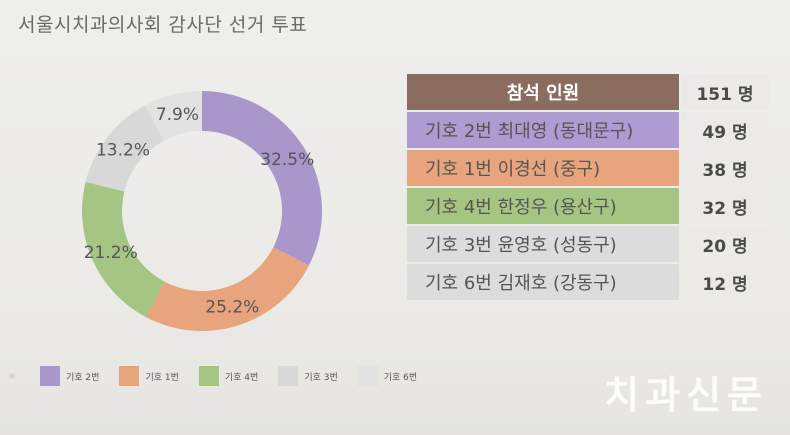 This screenshot has height=435, width=790. Describe the element at coordinates (162, 377) in the screenshot. I see `legend-label: 기호 1번` at that location.